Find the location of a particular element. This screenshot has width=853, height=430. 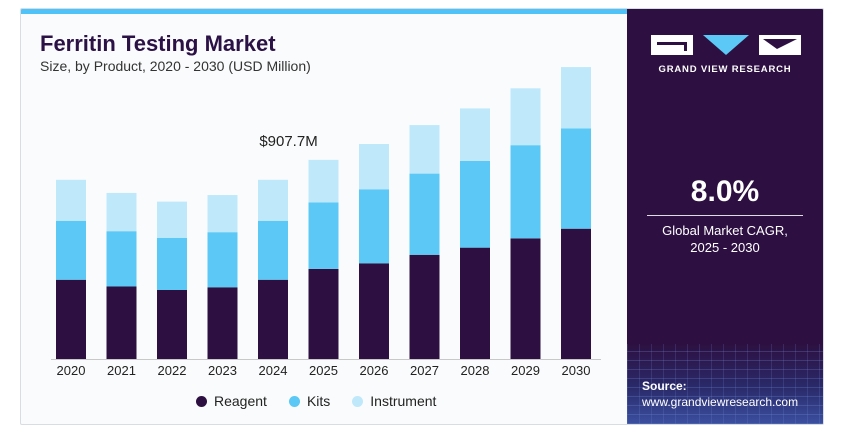

legend-item-kits: Kits is located at coordinates (309, 401).